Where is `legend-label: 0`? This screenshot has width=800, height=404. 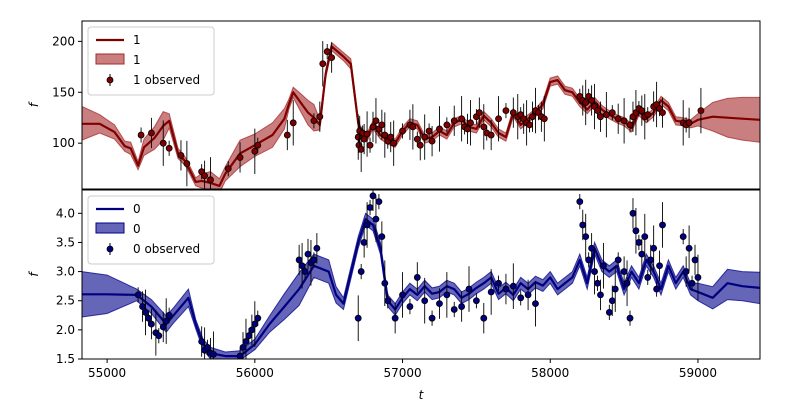
legend-label: 0 is located at coordinates (137, 209).